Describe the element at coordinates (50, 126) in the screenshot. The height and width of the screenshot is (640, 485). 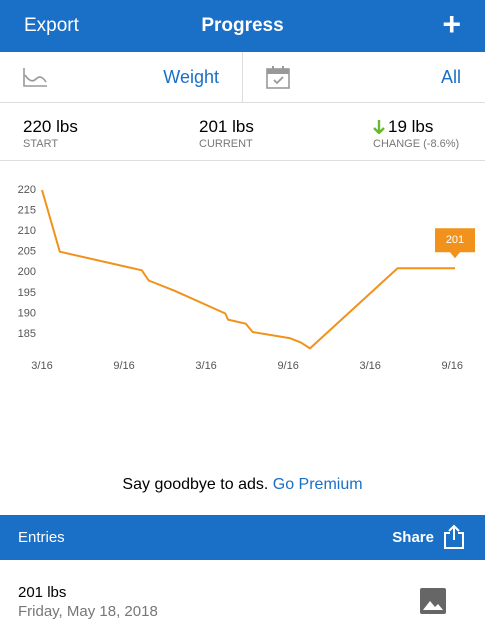
I see `start-value: 220 lbs` at that location.